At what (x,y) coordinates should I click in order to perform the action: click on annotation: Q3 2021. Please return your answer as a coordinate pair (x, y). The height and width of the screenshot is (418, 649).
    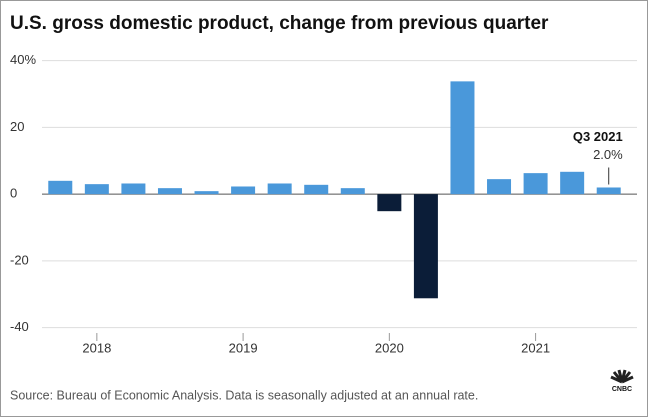
    Looking at the image, I should click on (598, 136).